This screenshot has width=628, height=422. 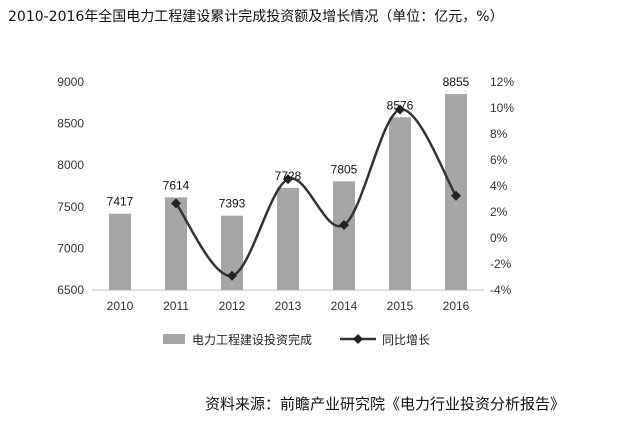 What do you see at coordinates (70, 165) in the screenshot?
I see `y-left-tick-label: 8000` at bounding box center [70, 165].